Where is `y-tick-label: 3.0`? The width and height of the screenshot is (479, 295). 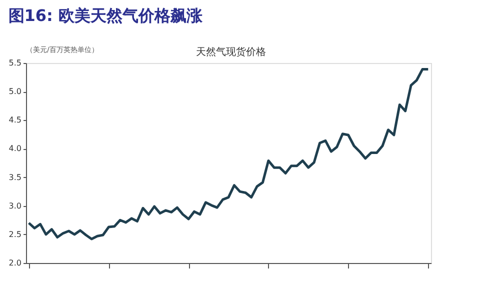 y-tick-label: 3.0 is located at coordinates (15, 205).